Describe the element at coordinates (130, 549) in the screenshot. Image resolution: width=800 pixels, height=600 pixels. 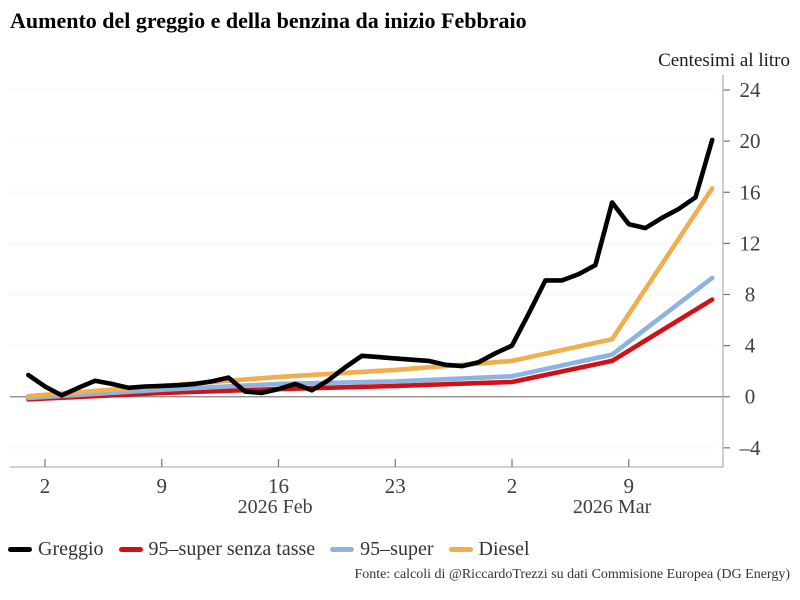
I see `legend-swatch-95-super-senza-tasse` at that location.